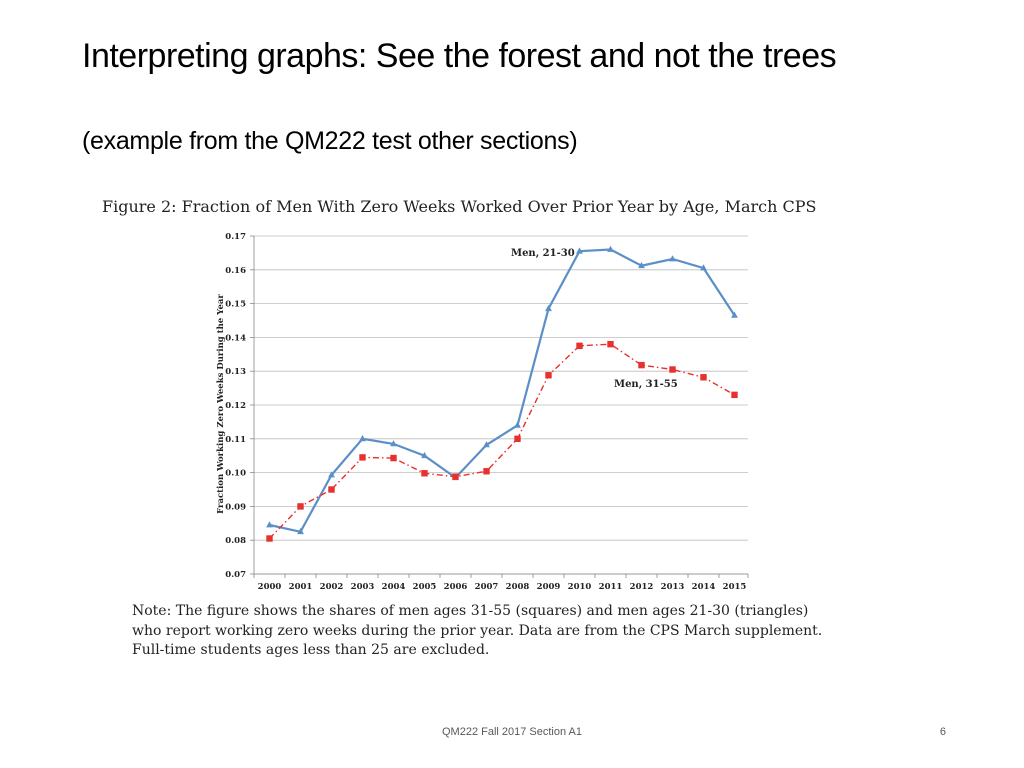  Describe the element at coordinates (270, 587) in the screenshot. I see `x-tick-label-2000: 2000` at that location.